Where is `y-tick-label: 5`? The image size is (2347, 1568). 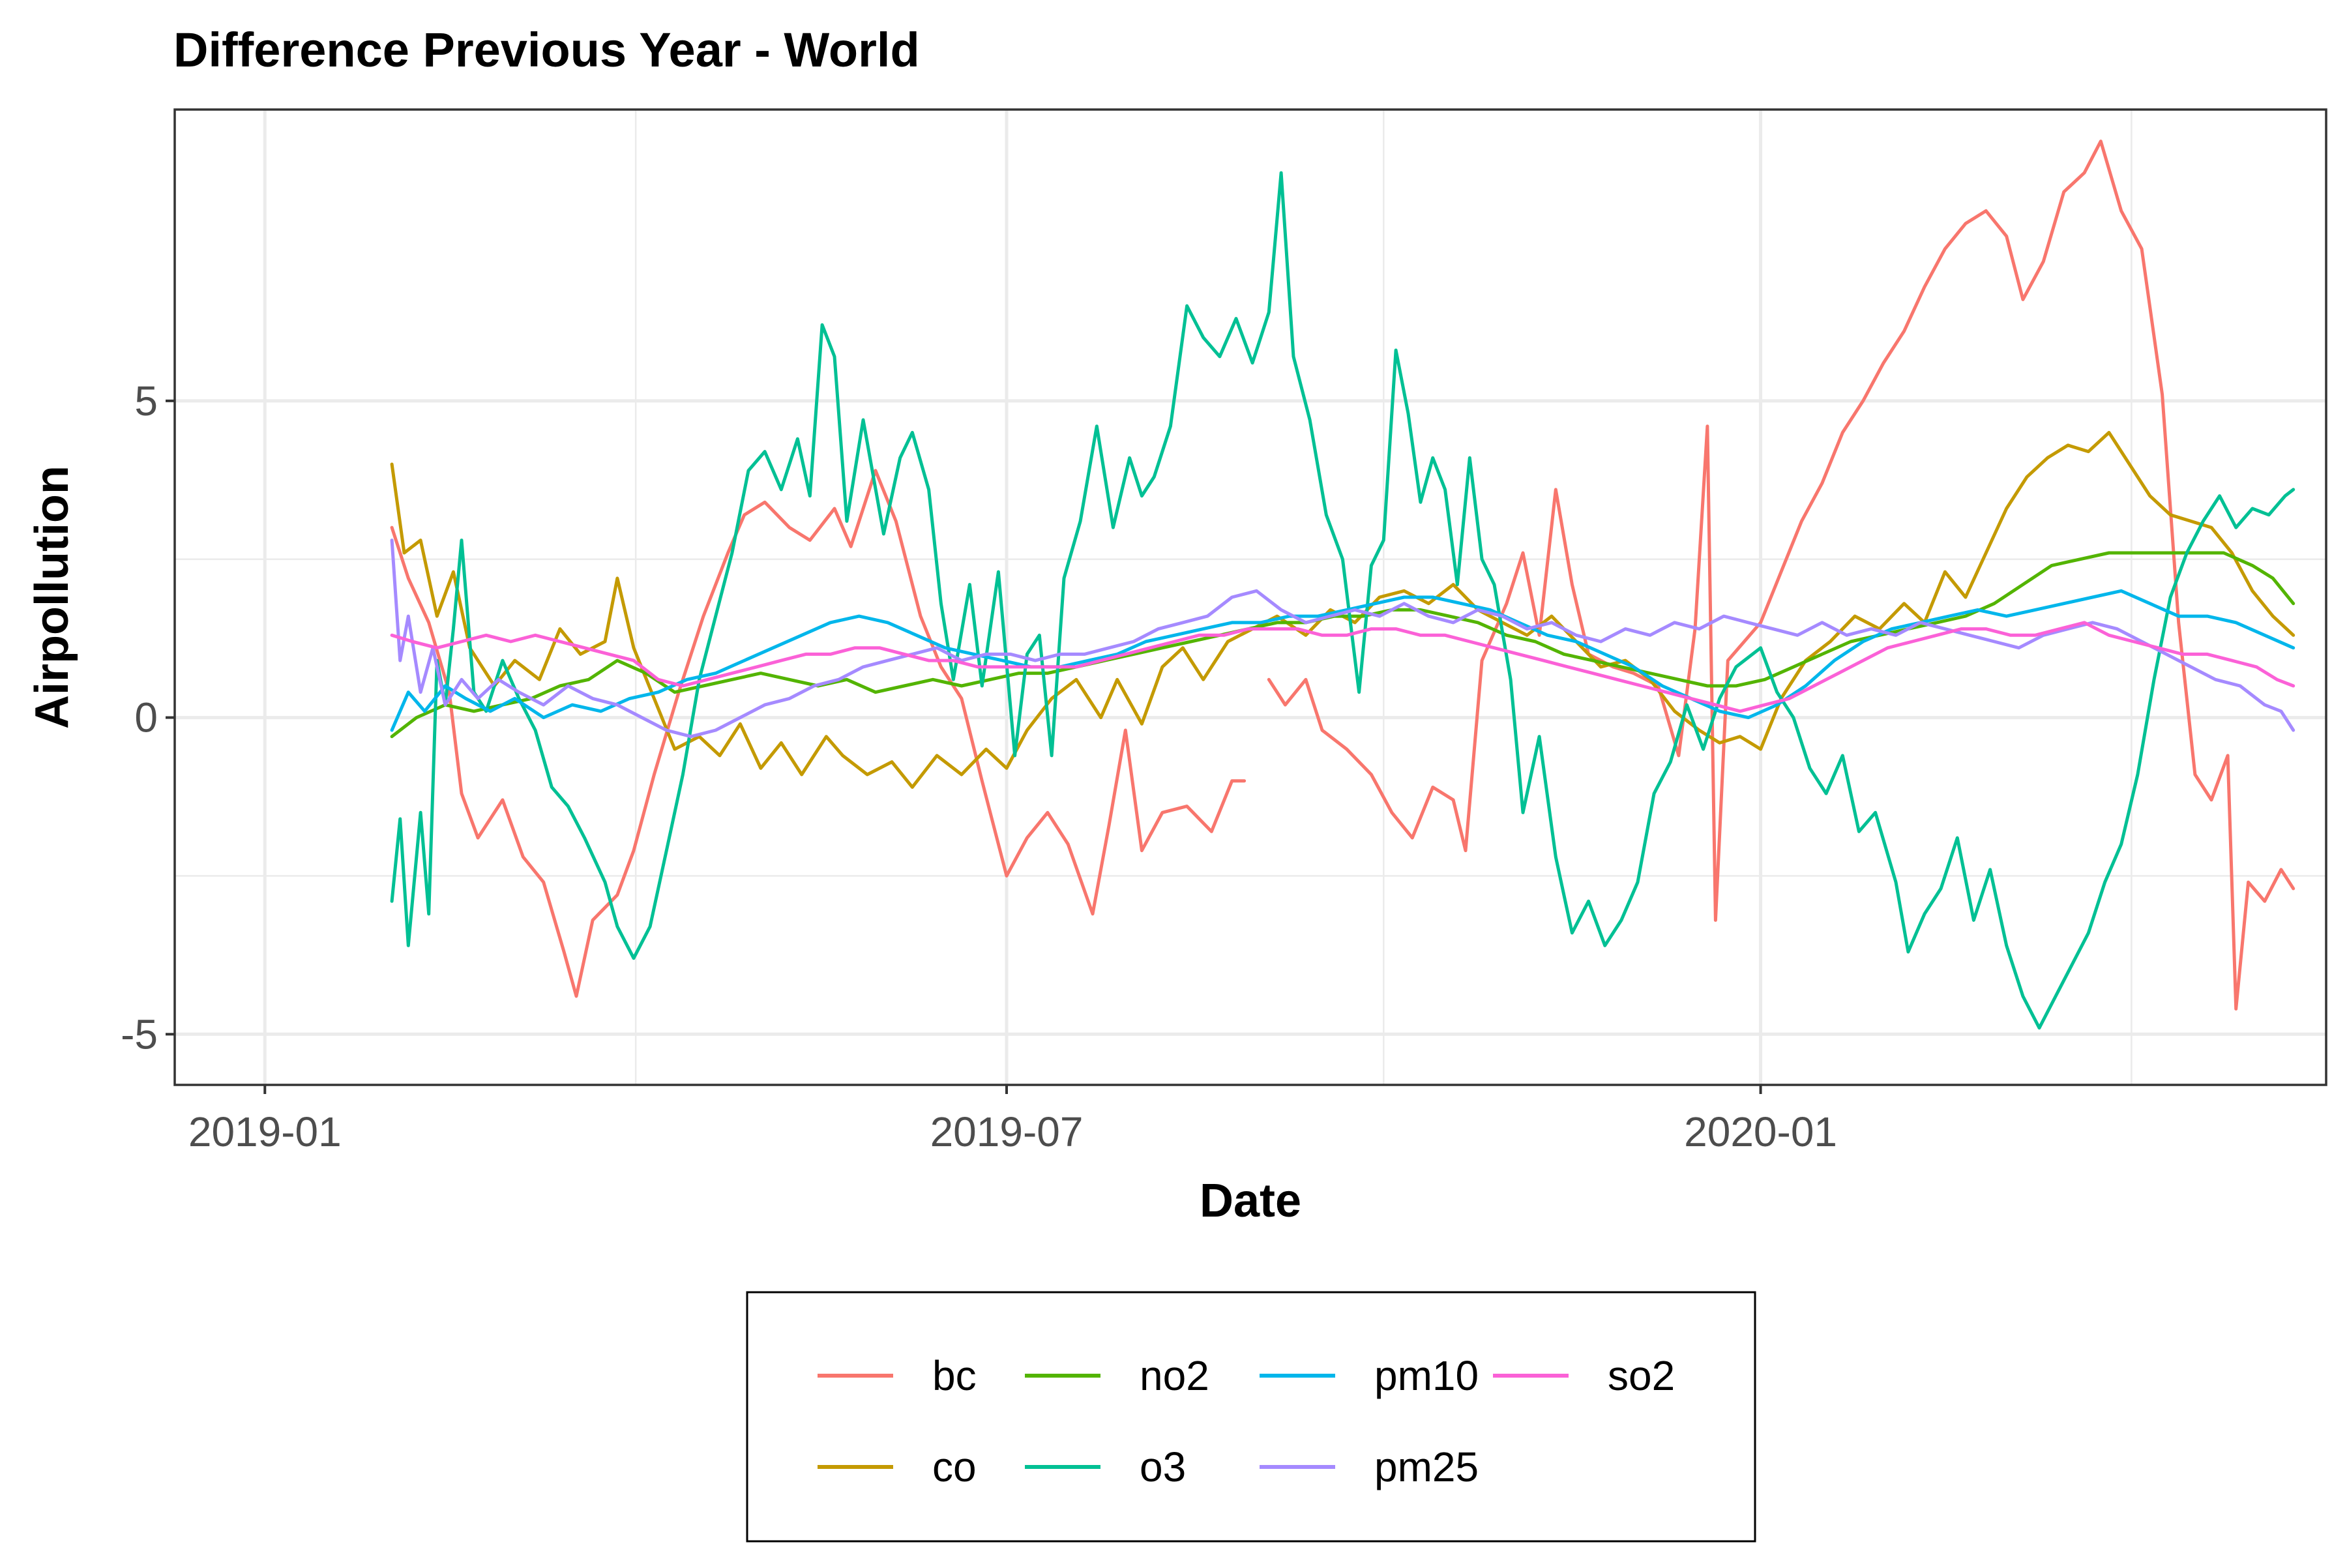 y-tick-label: 5 is located at coordinates (146, 400).